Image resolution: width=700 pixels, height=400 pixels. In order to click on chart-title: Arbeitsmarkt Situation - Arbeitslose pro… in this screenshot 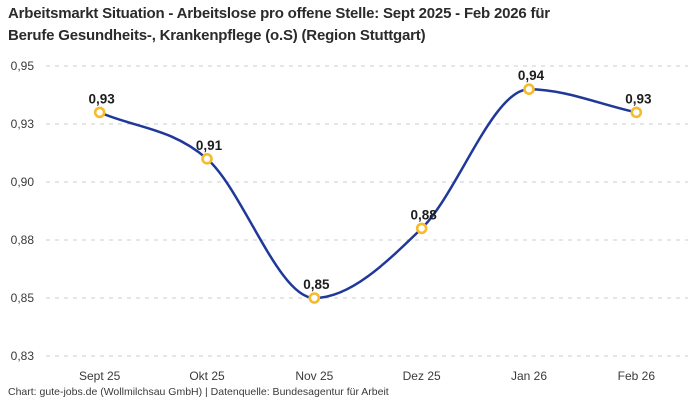, I will do `click(279, 25)`.